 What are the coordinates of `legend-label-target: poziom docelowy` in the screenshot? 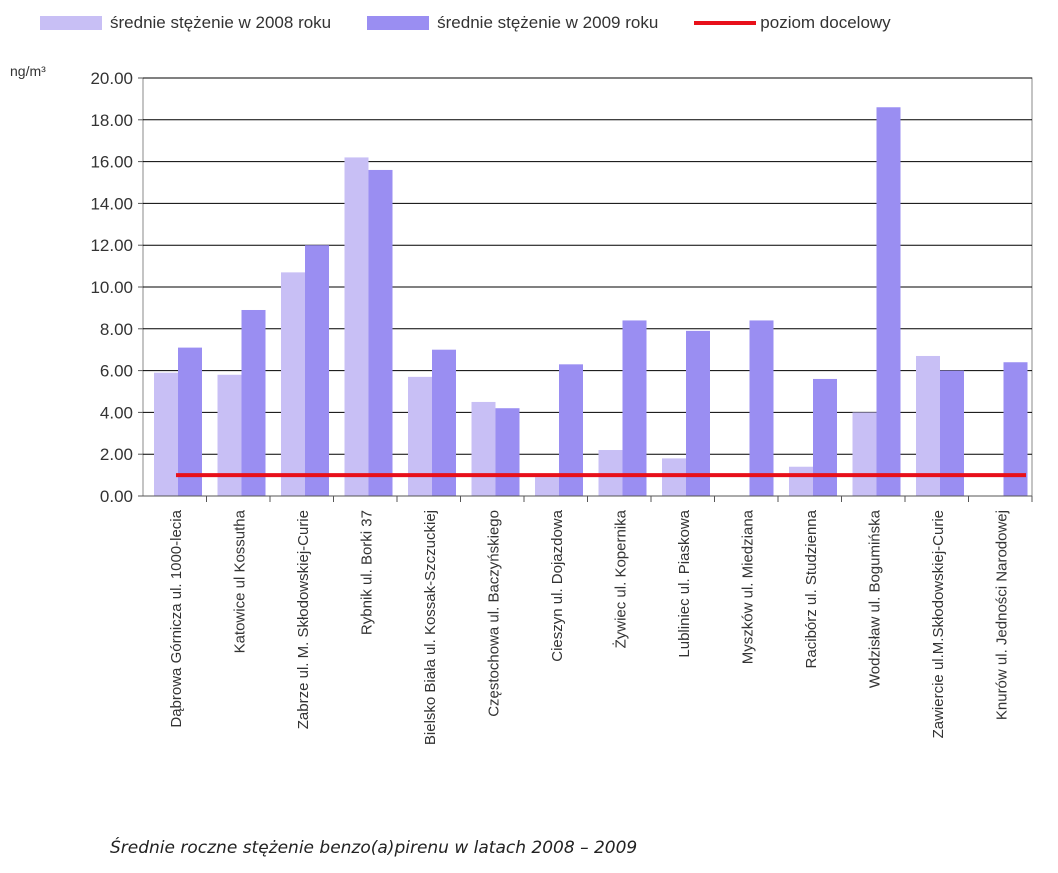 It's located at (825, 22).